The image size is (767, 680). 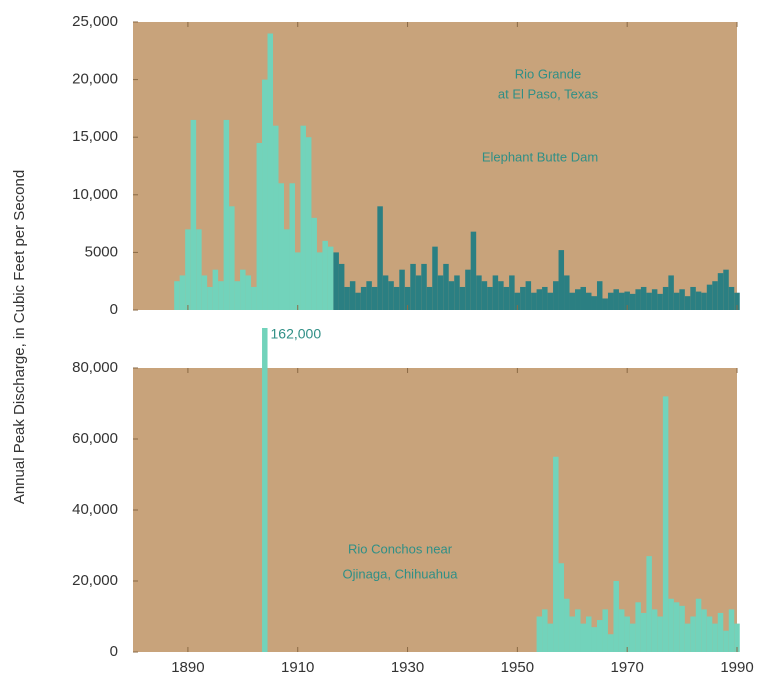 What do you see at coordinates (407, 667) in the screenshot?
I see `x-tick-label: 1930` at bounding box center [407, 667].